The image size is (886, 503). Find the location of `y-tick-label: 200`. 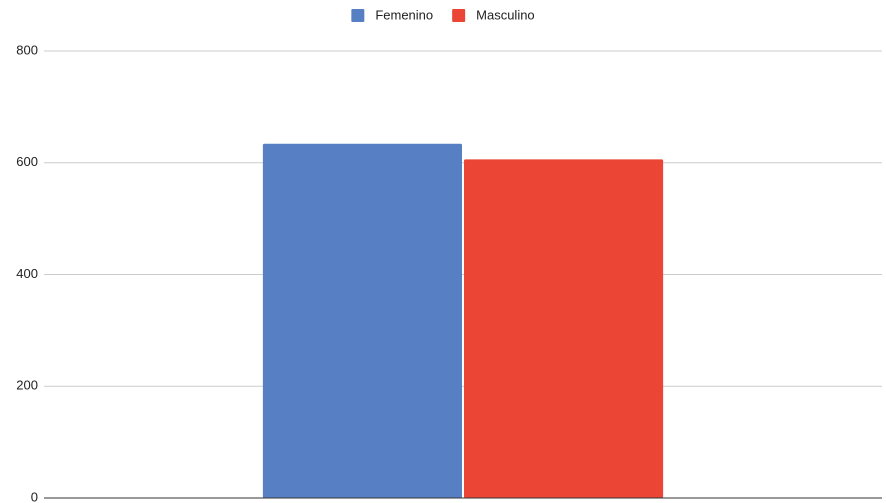

y-tick-label: 200 is located at coordinates (27, 385).